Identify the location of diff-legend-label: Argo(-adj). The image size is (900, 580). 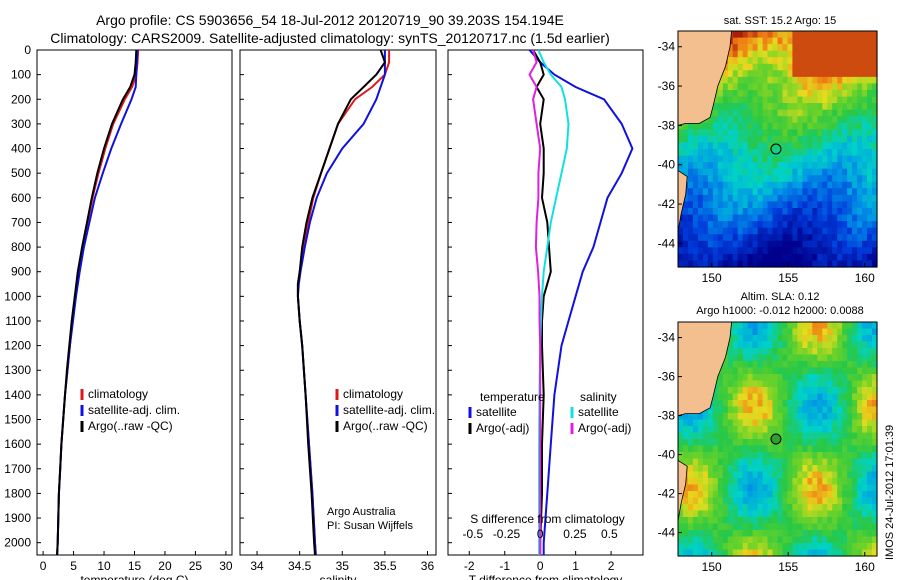
(502, 428).